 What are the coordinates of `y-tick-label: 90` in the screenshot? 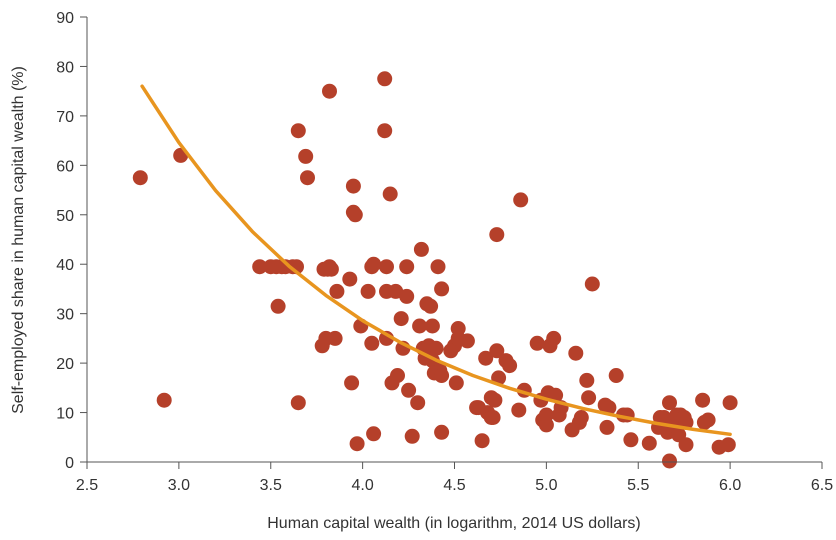 It's located at (65, 18).